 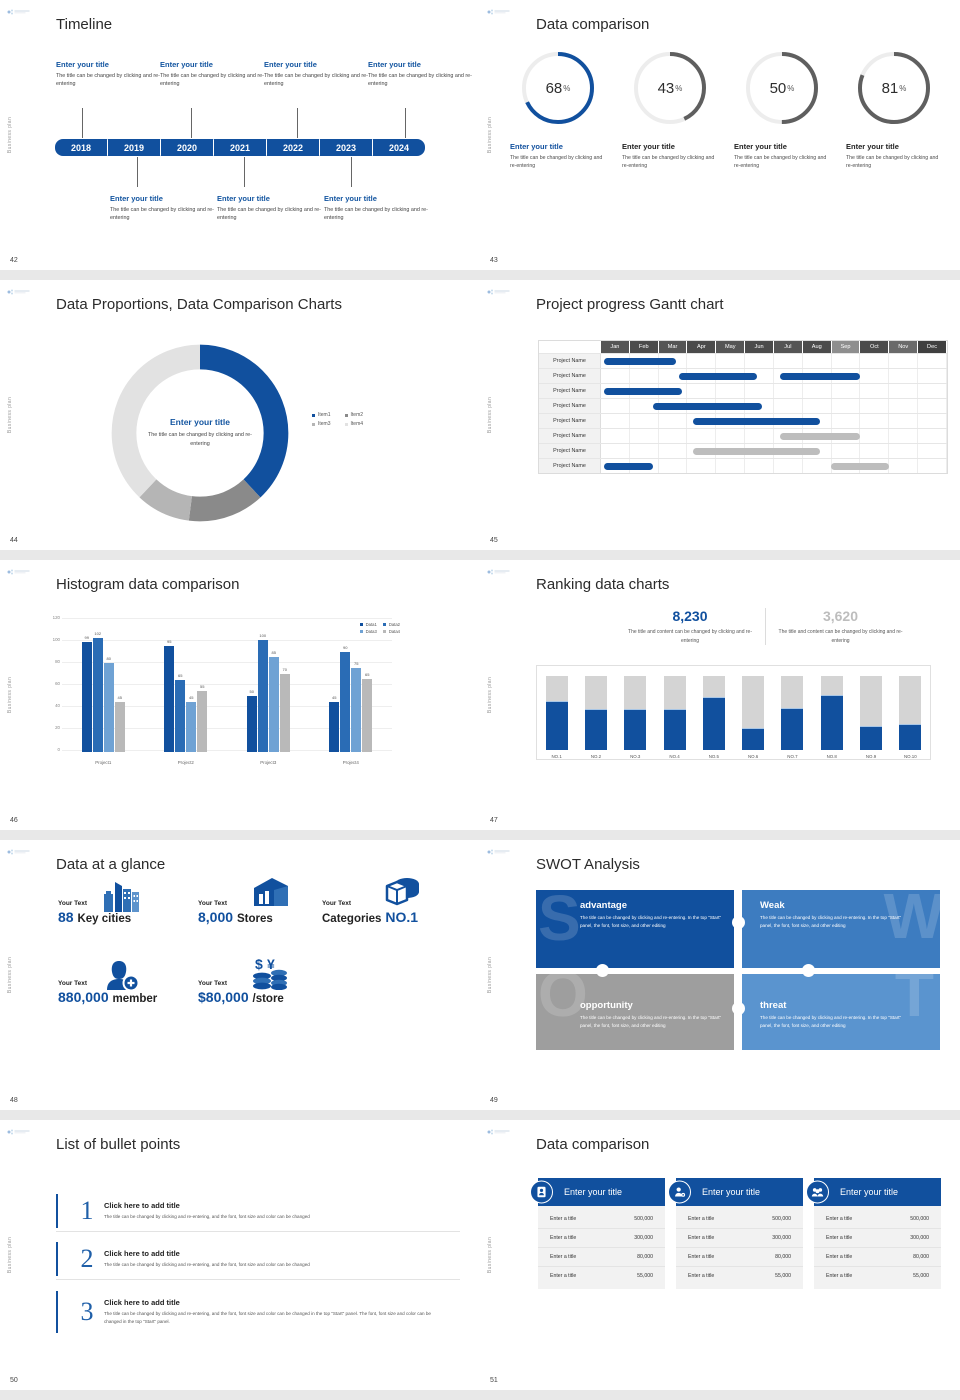 What do you see at coordinates (921, 1257) in the screenshot?
I see `row-value: 80,000` at bounding box center [921, 1257].